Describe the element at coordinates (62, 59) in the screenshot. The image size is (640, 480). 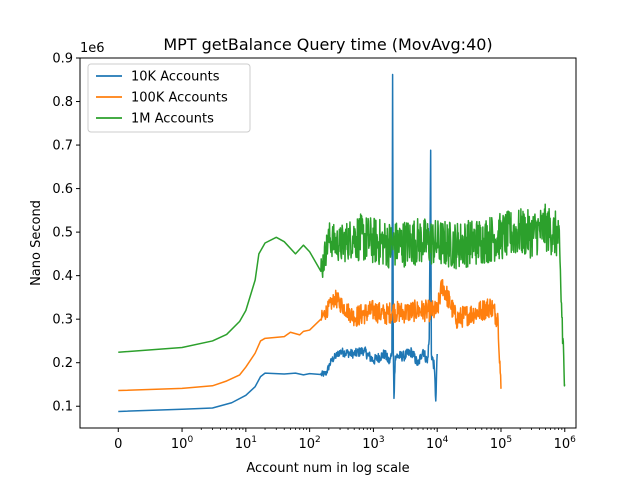
I see `y-tick-label-8: 0.9` at that location.